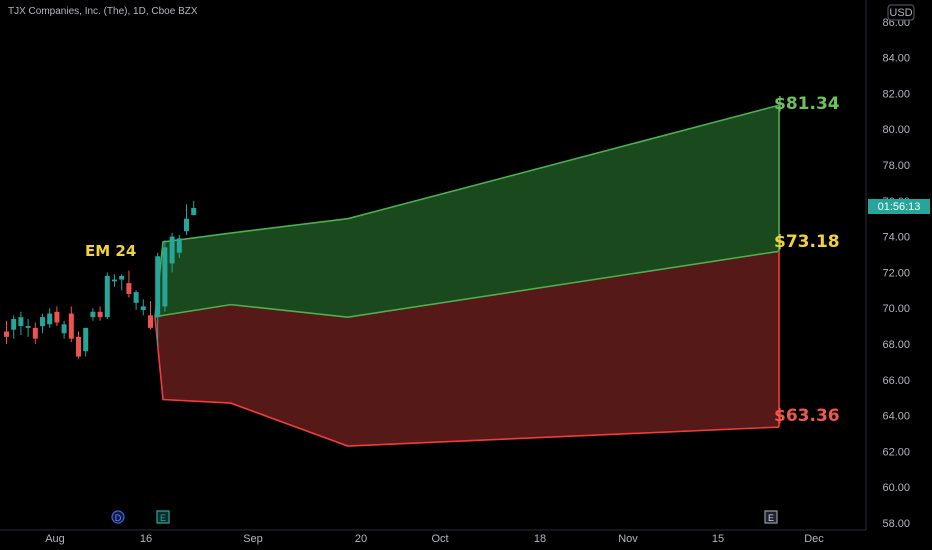 The image size is (932, 550). What do you see at coordinates (896, 381) in the screenshot?
I see `price-tick-label: 66.00` at bounding box center [896, 381].